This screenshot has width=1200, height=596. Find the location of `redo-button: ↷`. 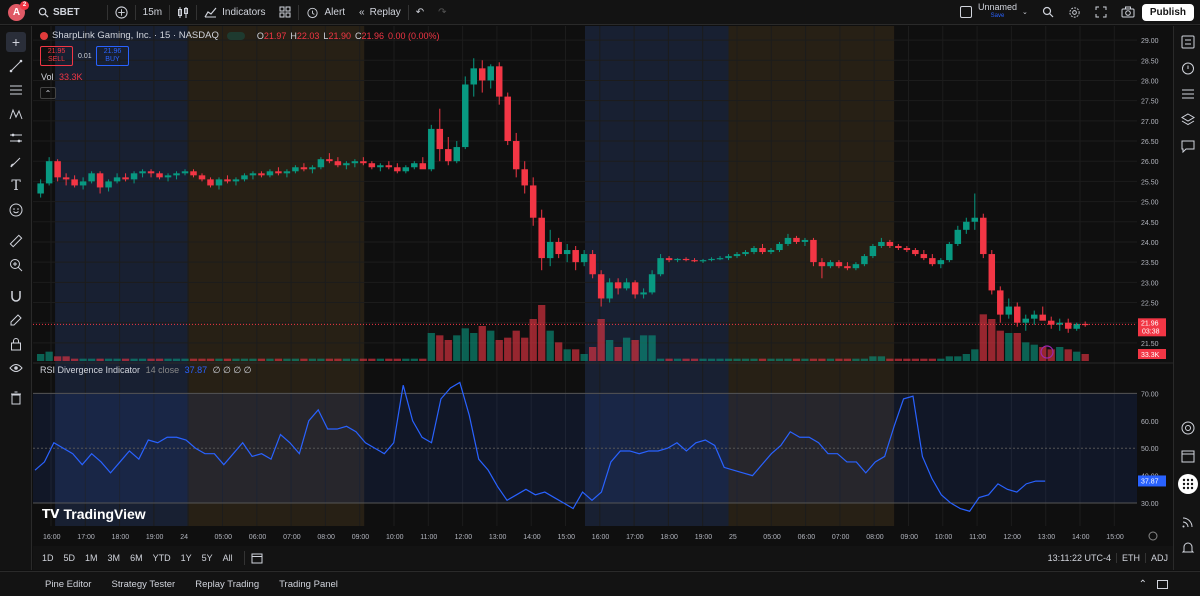

redo-button: ↷ is located at coordinates (442, 12).